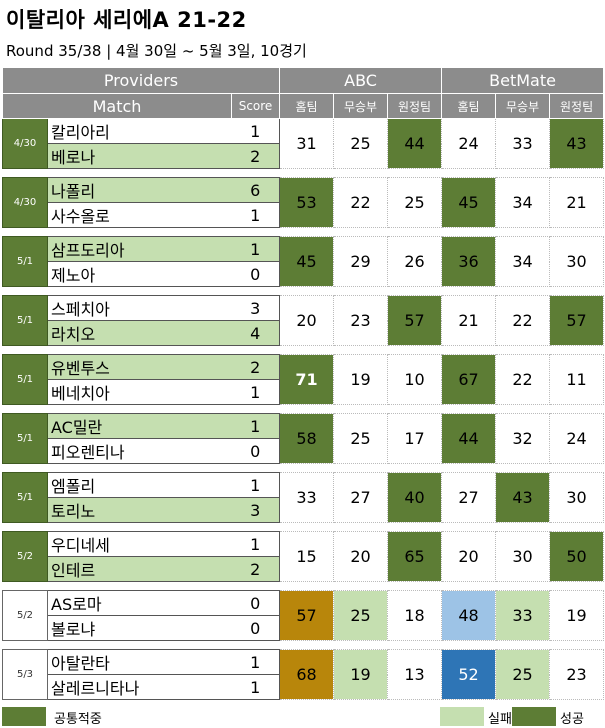  Describe the element at coordinates (523, 143) in the screenshot. I see `betmate-draw-value: 33` at that location.